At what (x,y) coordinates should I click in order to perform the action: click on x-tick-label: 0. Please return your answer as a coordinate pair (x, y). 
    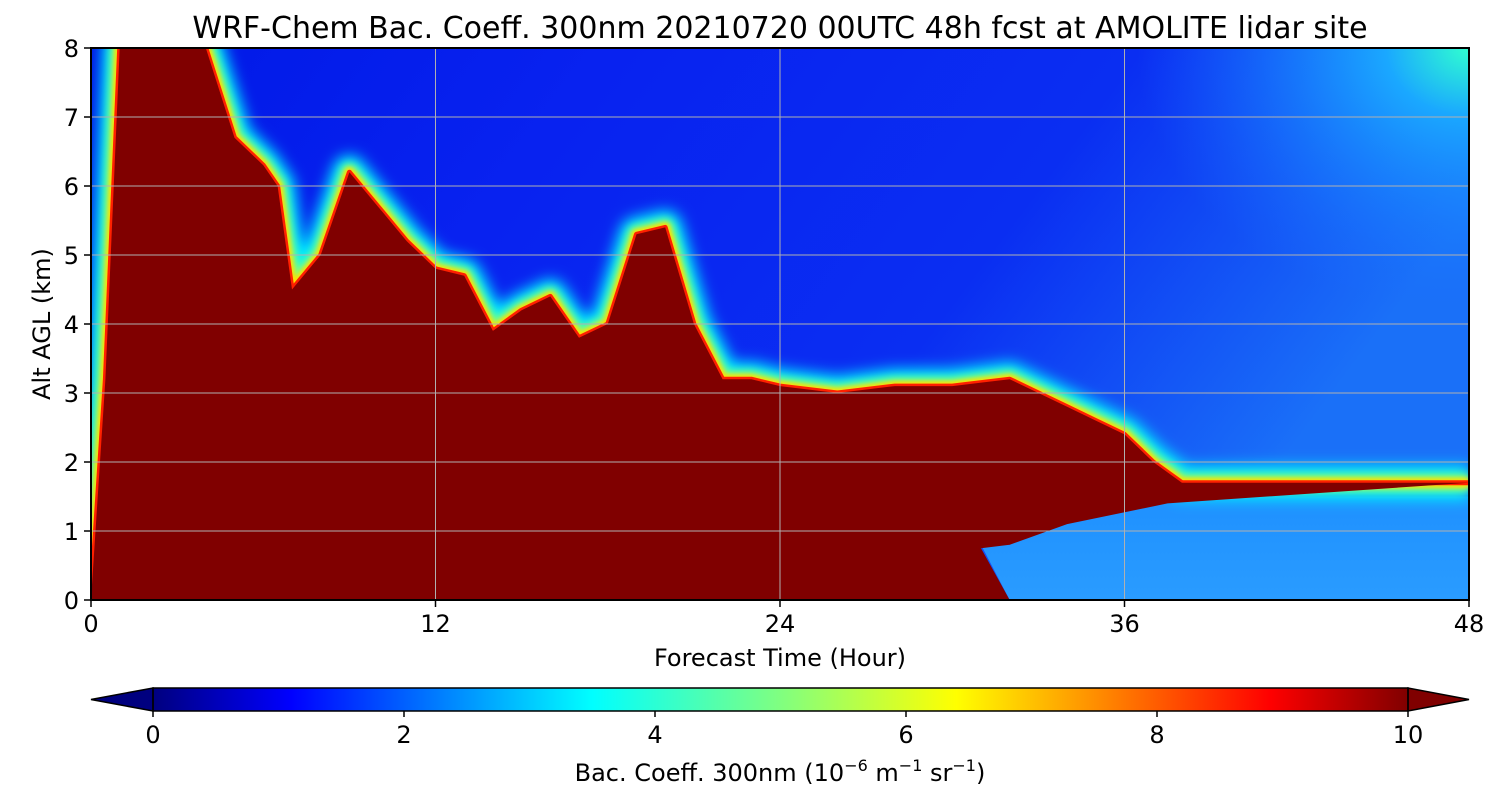
    Looking at the image, I should click on (90, 624).